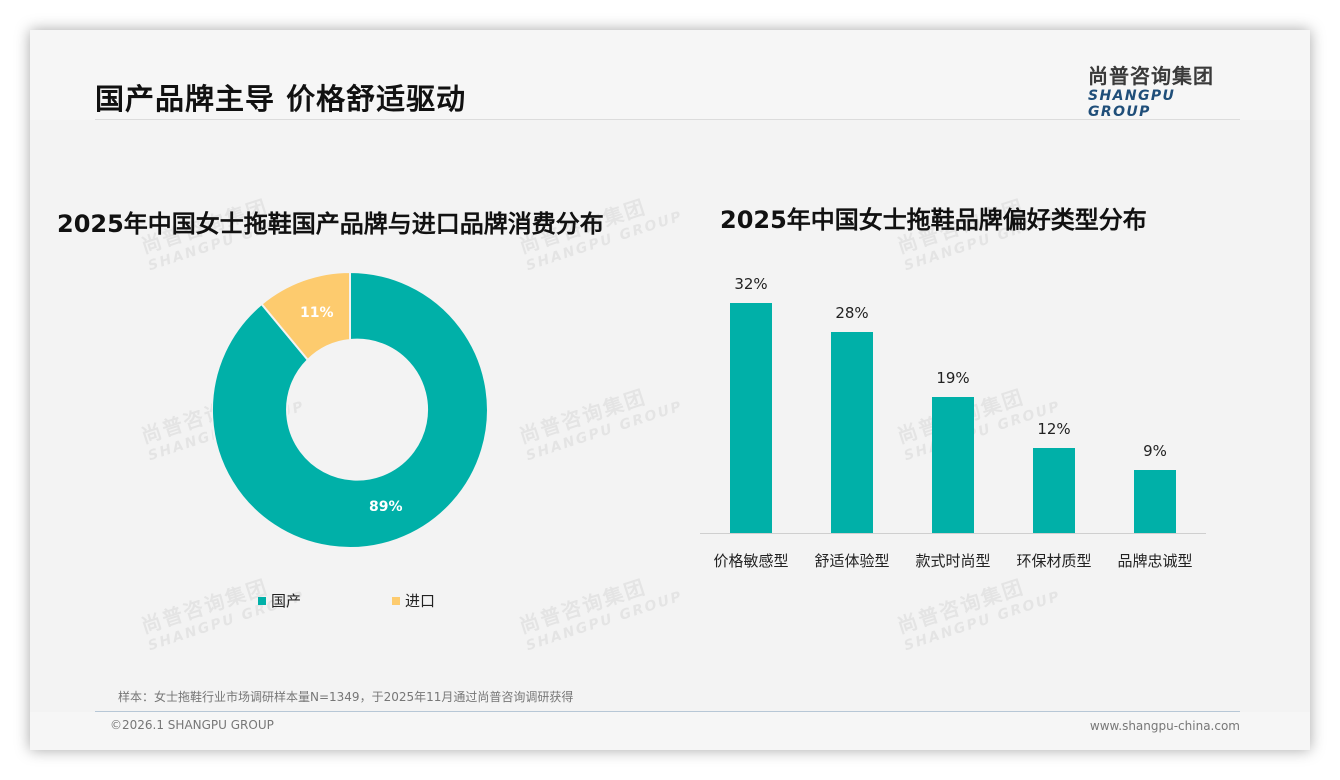 The width and height of the screenshot is (1340, 780). I want to click on donut-chart: 11% 89%, so click(350, 409).